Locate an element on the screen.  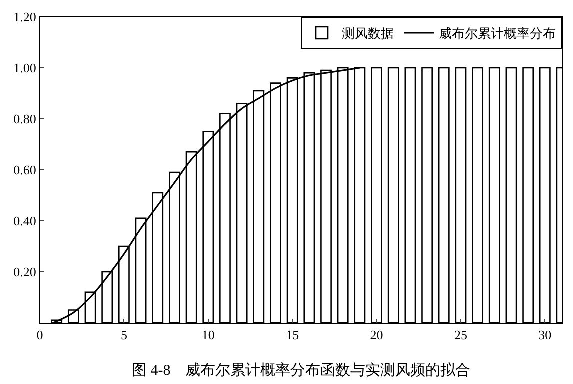
legend-label: 威布尔累计概率分布 is located at coordinates (497, 34).